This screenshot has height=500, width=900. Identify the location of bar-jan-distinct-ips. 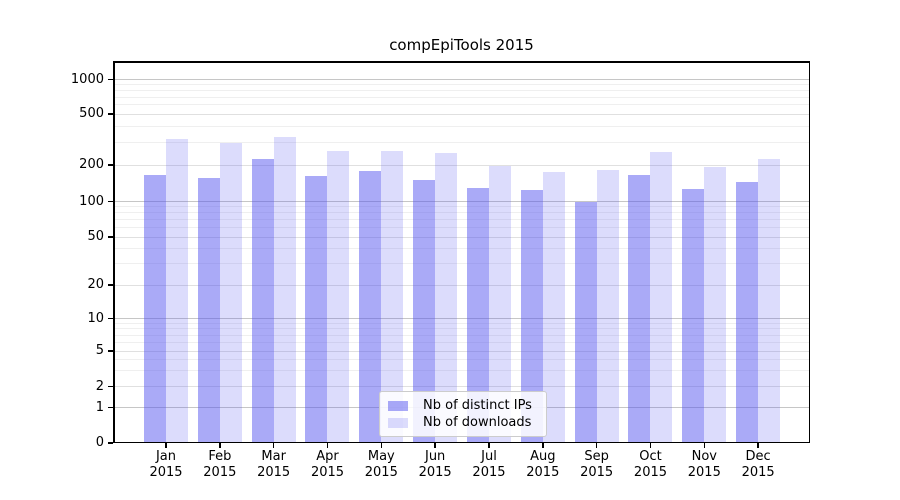
(155, 309).